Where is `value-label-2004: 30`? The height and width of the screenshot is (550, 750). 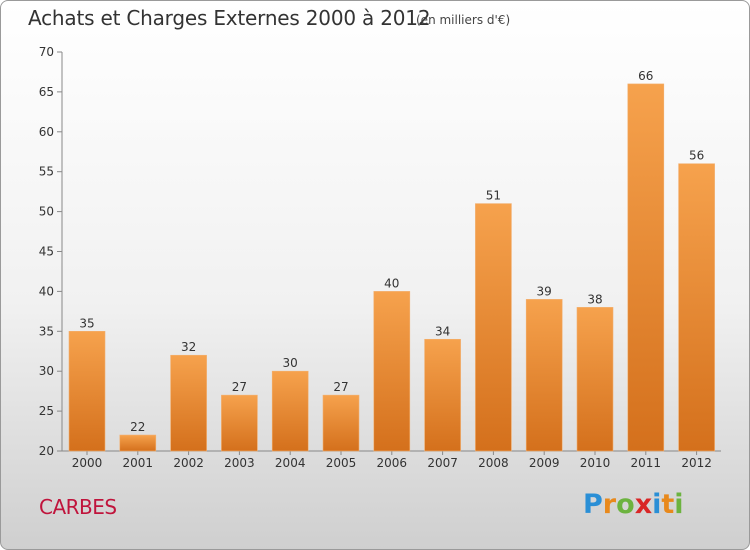 value-label-2004: 30 is located at coordinates (290, 363).